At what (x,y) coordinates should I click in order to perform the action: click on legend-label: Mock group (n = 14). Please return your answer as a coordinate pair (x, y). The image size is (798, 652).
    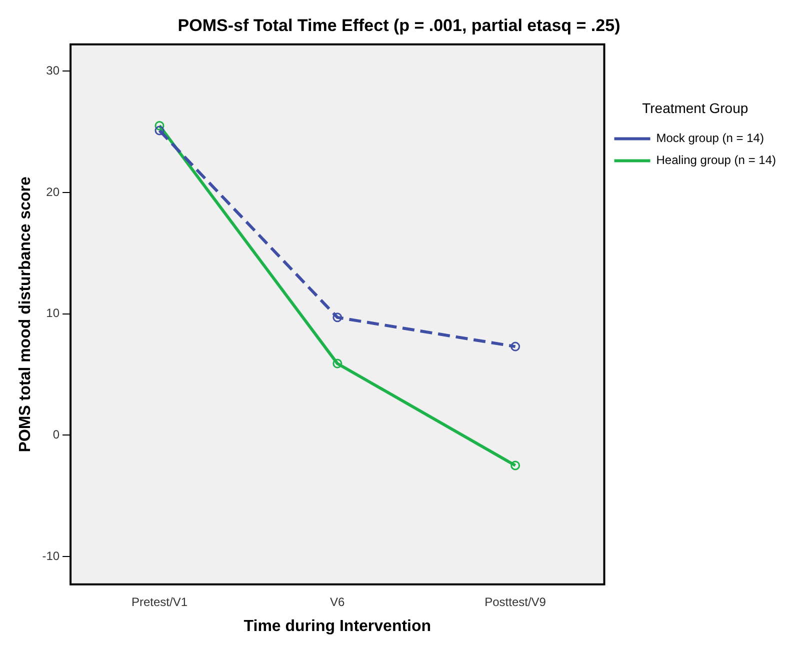
    Looking at the image, I should click on (710, 138).